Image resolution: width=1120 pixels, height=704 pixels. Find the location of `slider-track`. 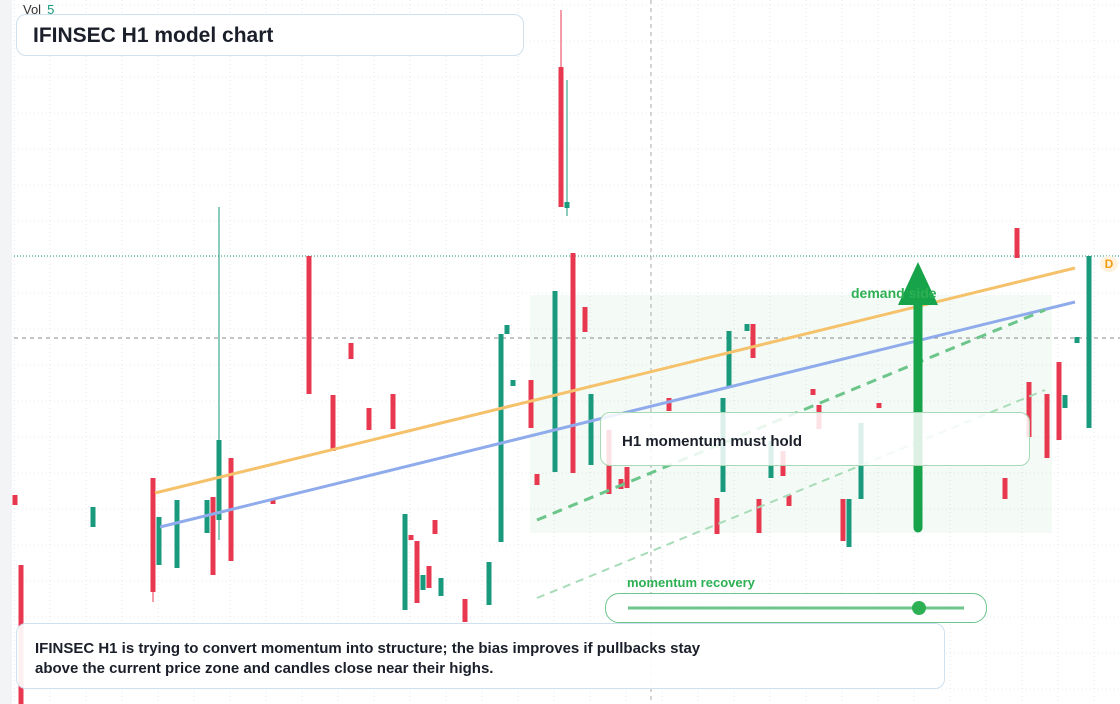

slider-track is located at coordinates (796, 608).